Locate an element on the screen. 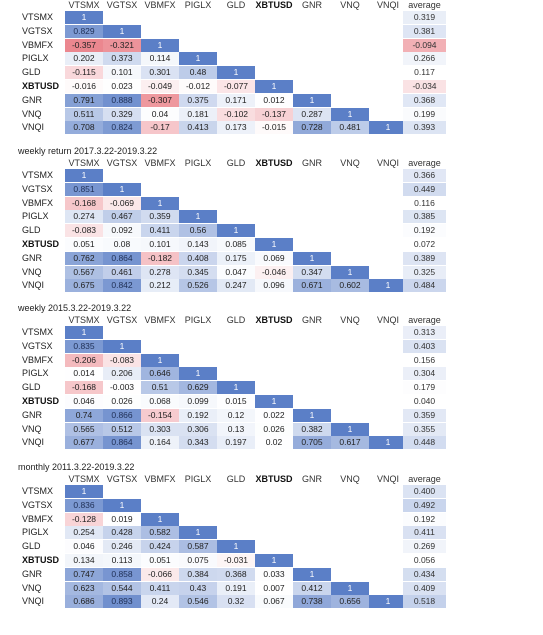  average-header: average is located at coordinates (424, 479).